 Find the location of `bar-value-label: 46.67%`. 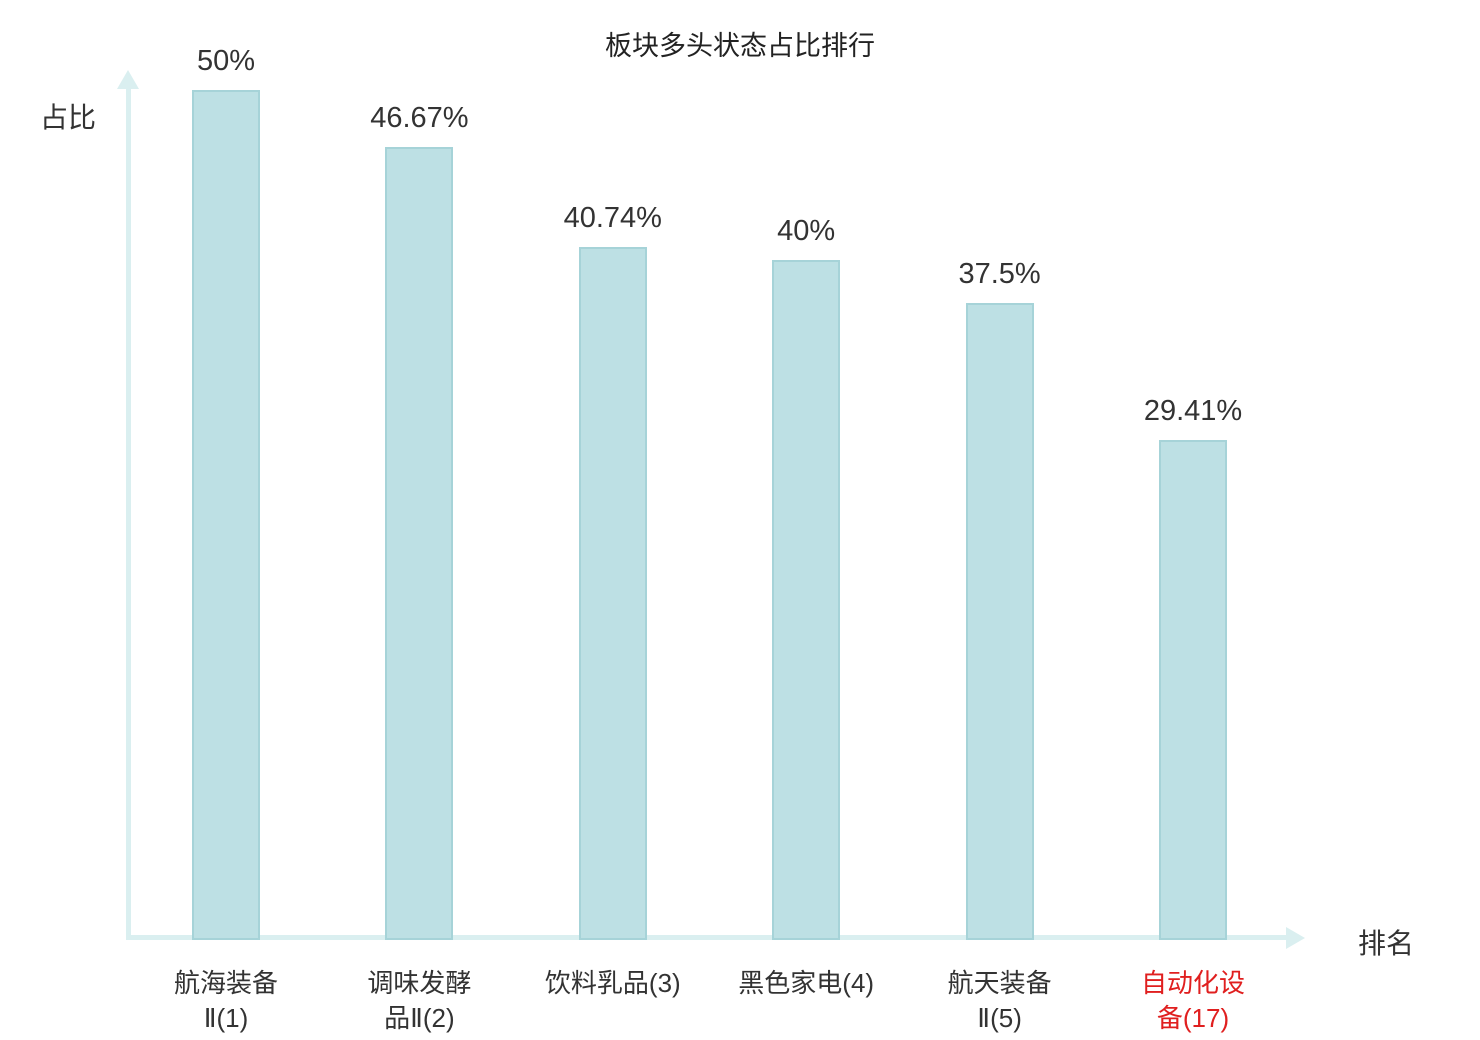

bar-value-label: 46.67% is located at coordinates (419, 117).